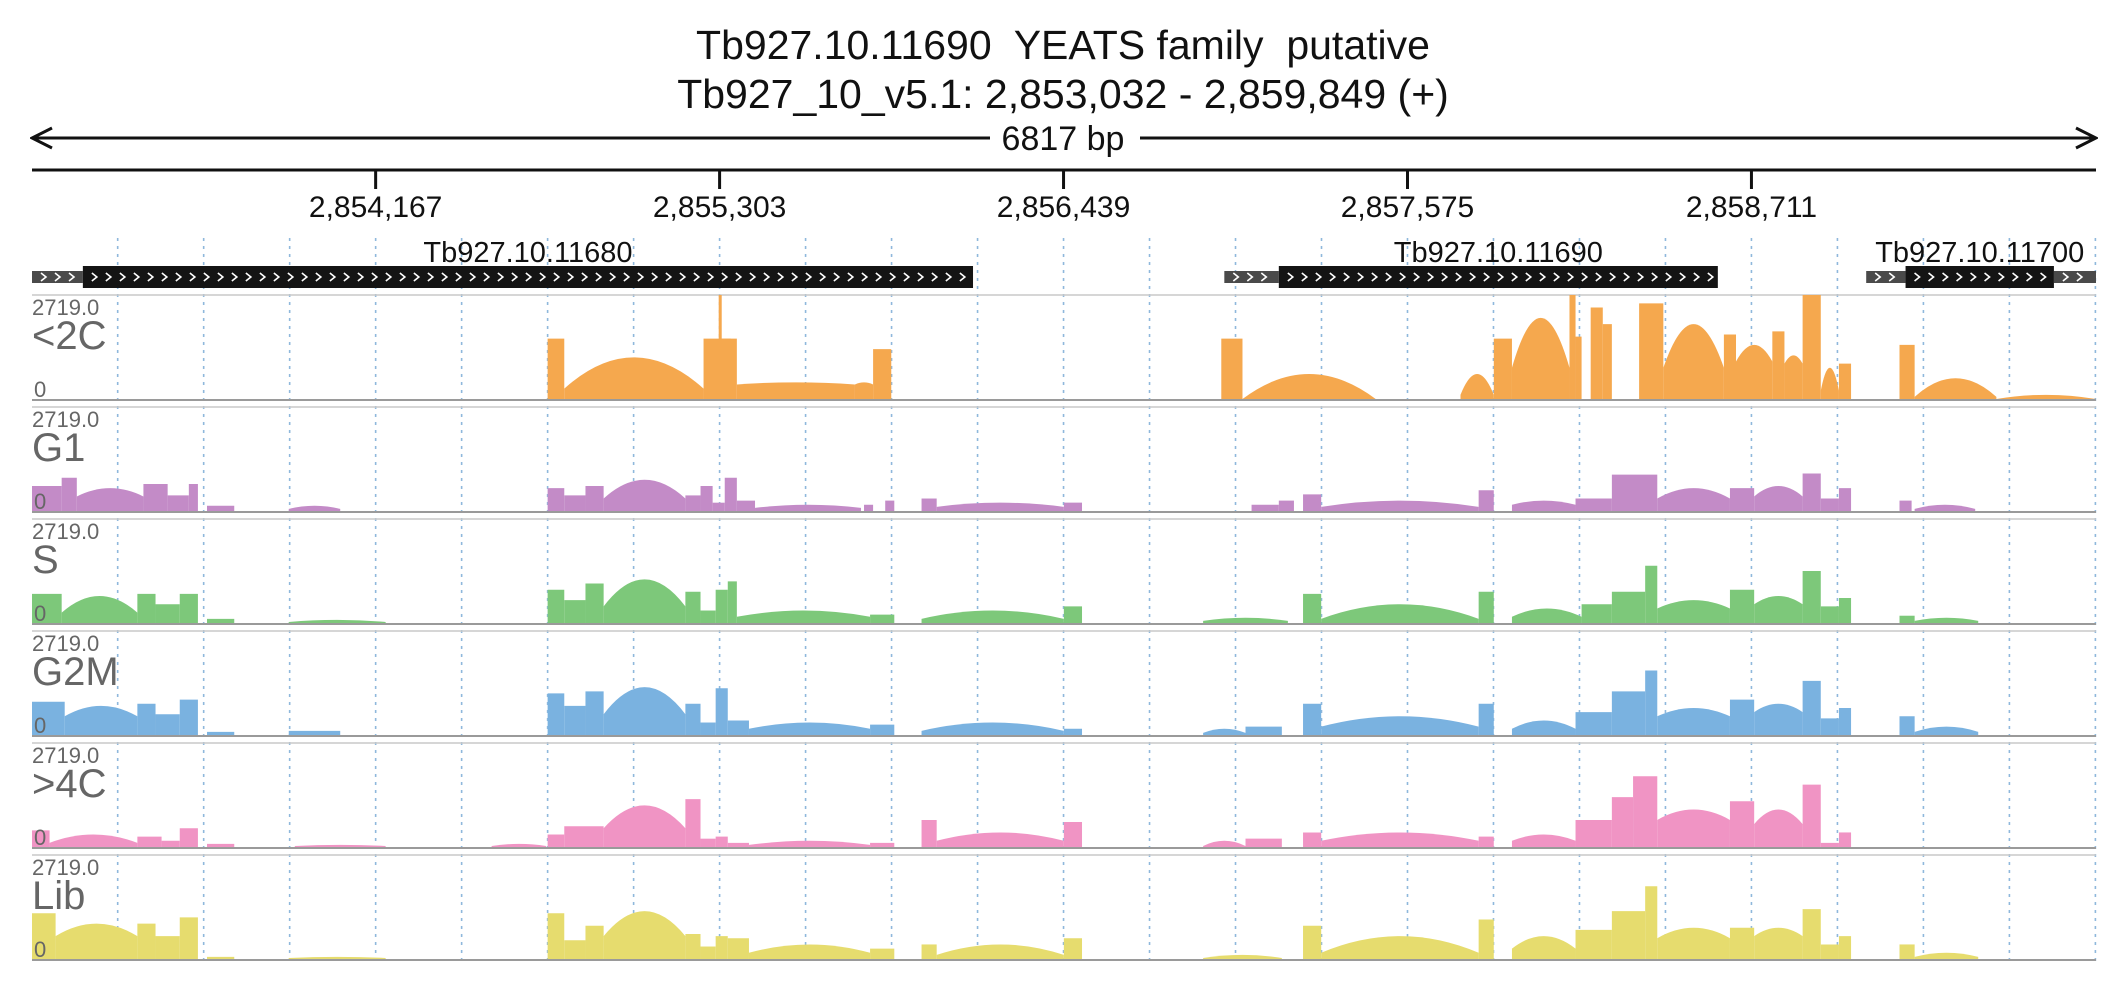 The width and height of the screenshot is (2126, 1000). I want to click on track-scale-min: 0, so click(40, 837).